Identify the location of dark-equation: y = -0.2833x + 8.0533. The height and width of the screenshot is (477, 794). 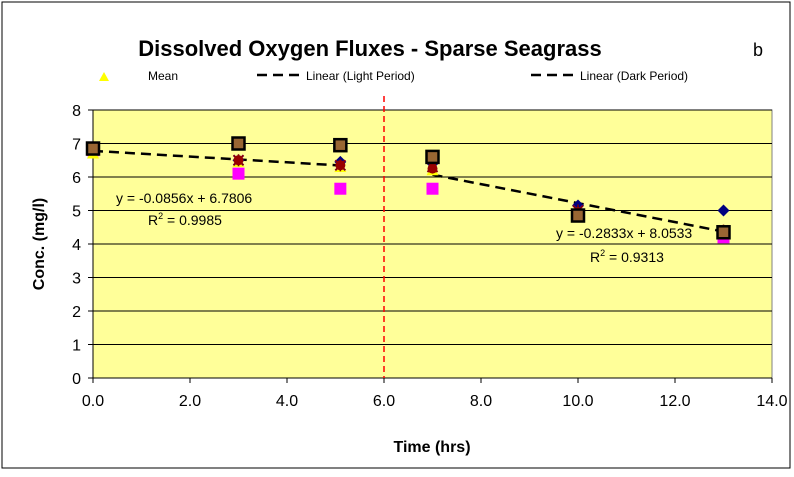
(624, 233).